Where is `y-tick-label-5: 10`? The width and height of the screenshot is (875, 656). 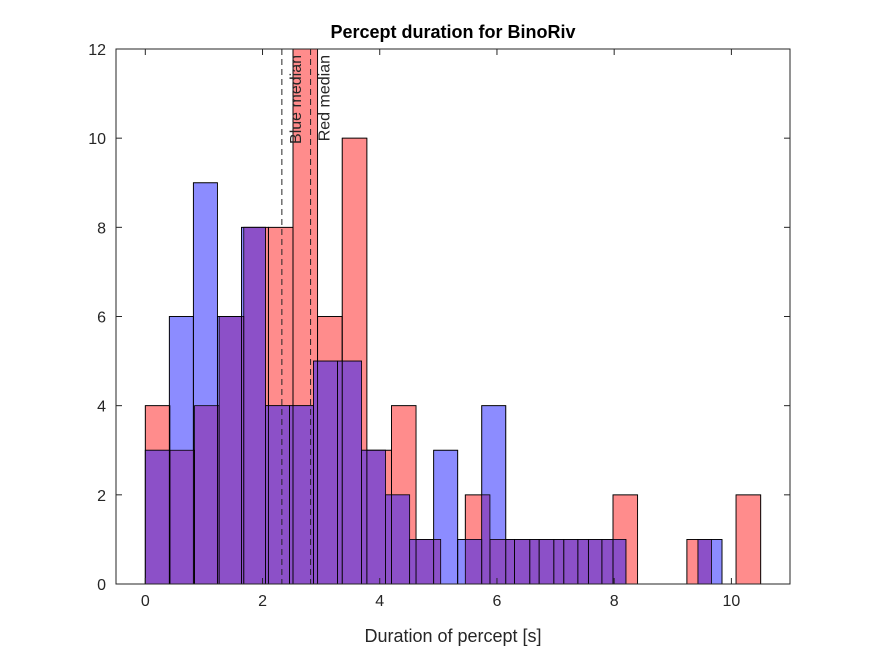
y-tick-label-5: 10 is located at coordinates (97, 139).